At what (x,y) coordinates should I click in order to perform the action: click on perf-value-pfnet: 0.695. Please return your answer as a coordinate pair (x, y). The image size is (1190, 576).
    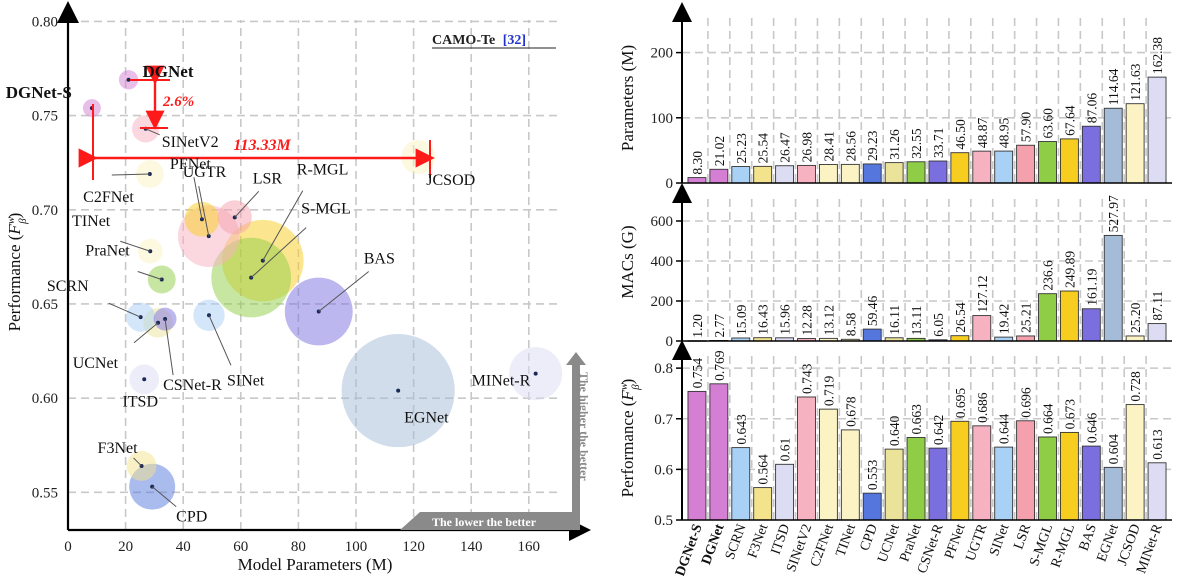
    Looking at the image, I should click on (960, 403).